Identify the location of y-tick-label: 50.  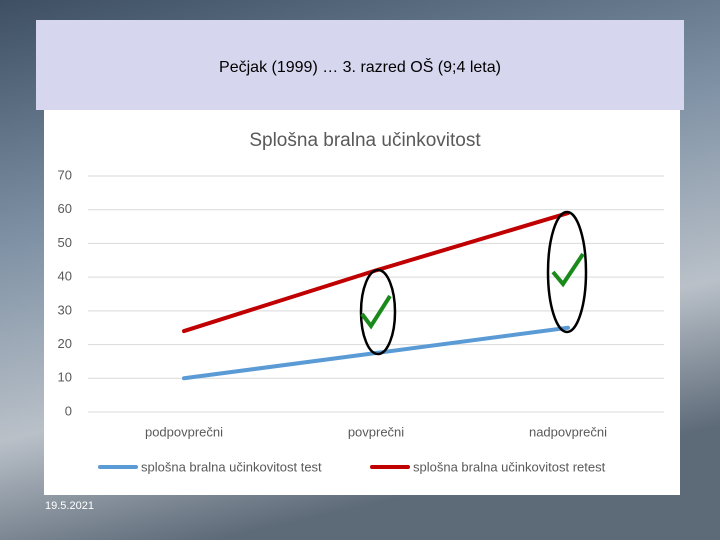
(65, 242).